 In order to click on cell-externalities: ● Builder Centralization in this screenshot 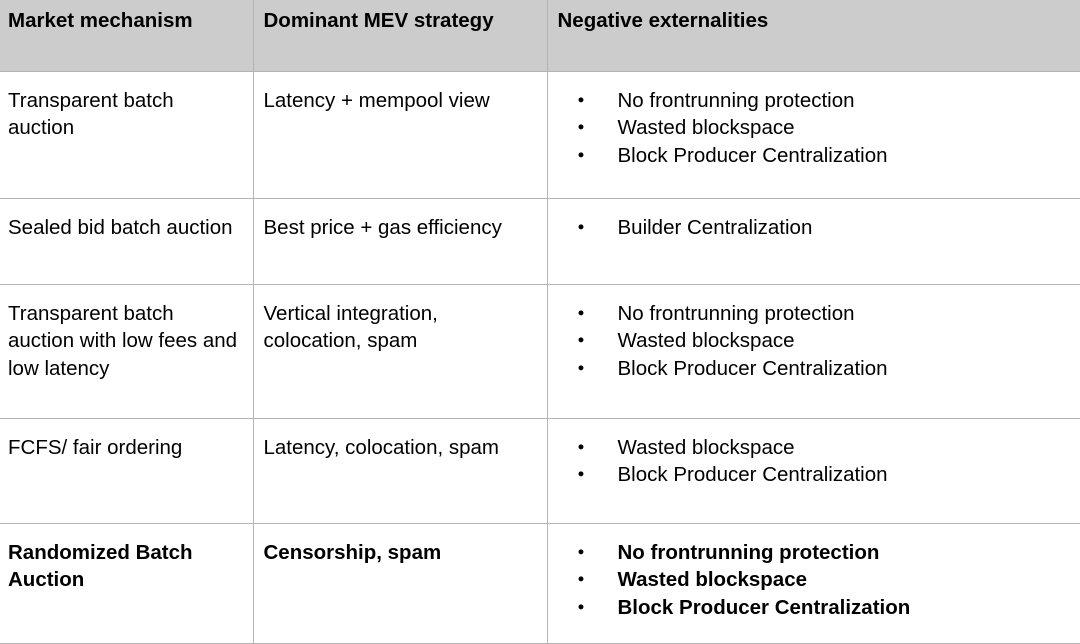, I will do `click(813, 241)`.